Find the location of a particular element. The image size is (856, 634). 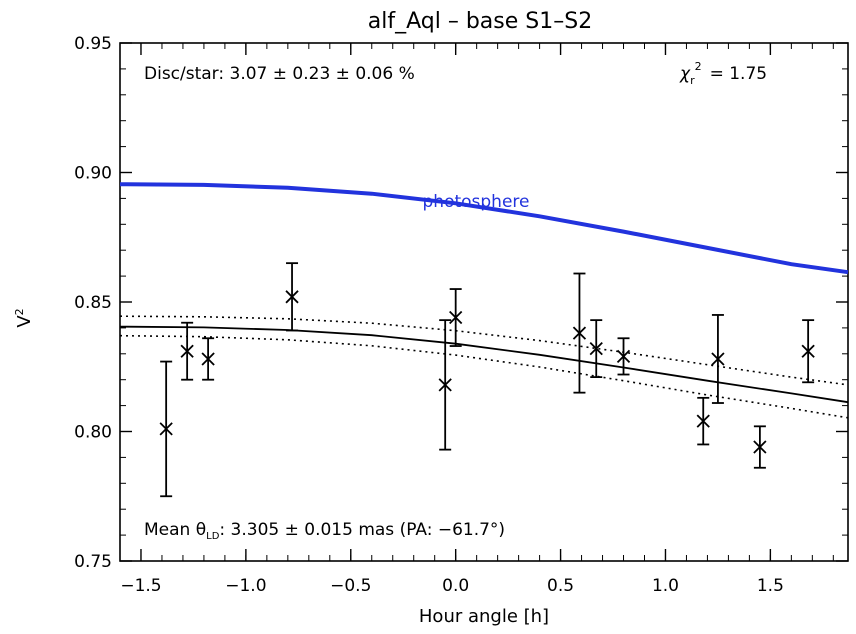

photosphere-label: photosphere is located at coordinates (476, 202).